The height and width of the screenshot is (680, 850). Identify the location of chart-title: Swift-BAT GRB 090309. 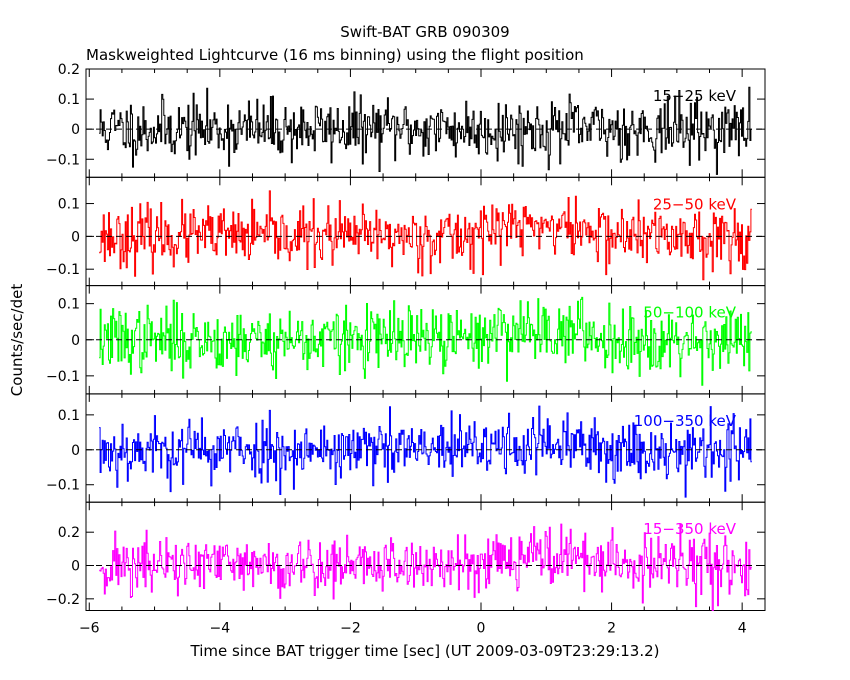
(424, 32).